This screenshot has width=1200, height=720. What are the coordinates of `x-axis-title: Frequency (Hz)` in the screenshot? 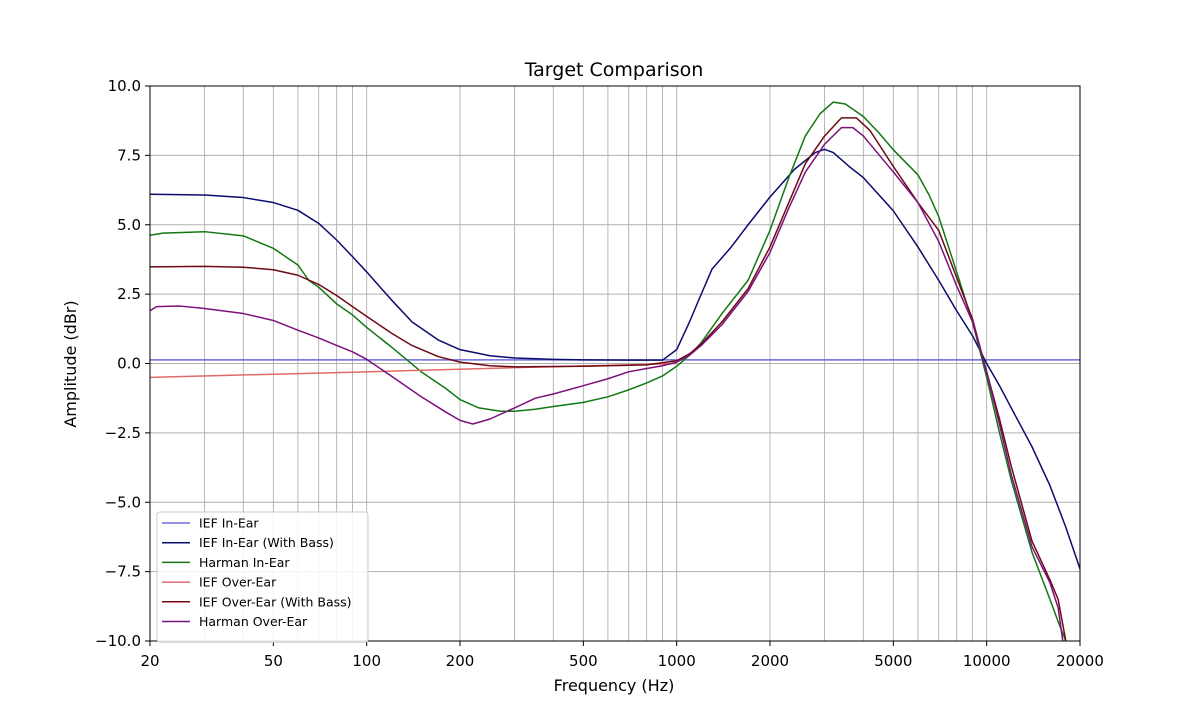 It's located at (614, 685).